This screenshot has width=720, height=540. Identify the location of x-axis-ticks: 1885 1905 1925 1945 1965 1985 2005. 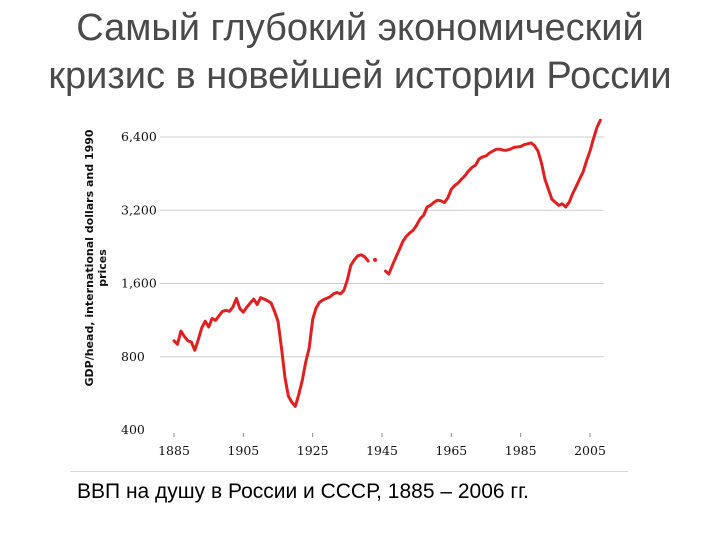
(382, 445).